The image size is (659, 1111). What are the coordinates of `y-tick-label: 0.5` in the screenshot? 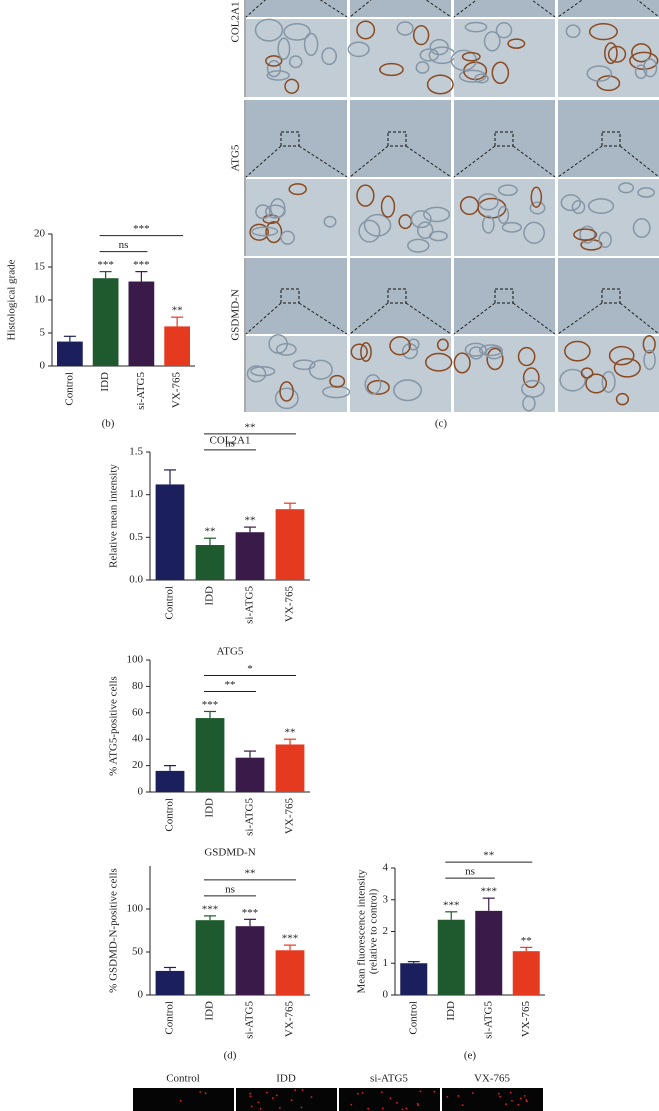 It's located at (136, 537).